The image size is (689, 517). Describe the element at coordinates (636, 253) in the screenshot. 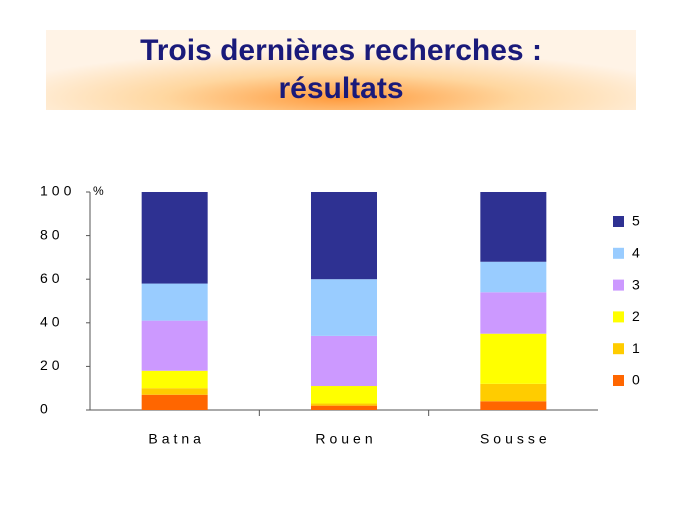

I see `legend-label: 4` at that location.